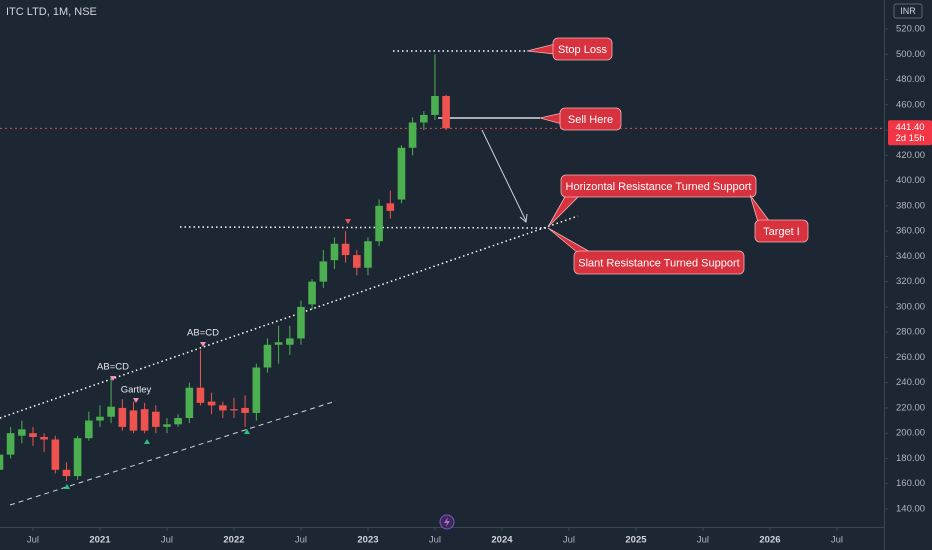 The width and height of the screenshot is (932, 550). I want to click on y-tick-label: 500.00, so click(910, 54).